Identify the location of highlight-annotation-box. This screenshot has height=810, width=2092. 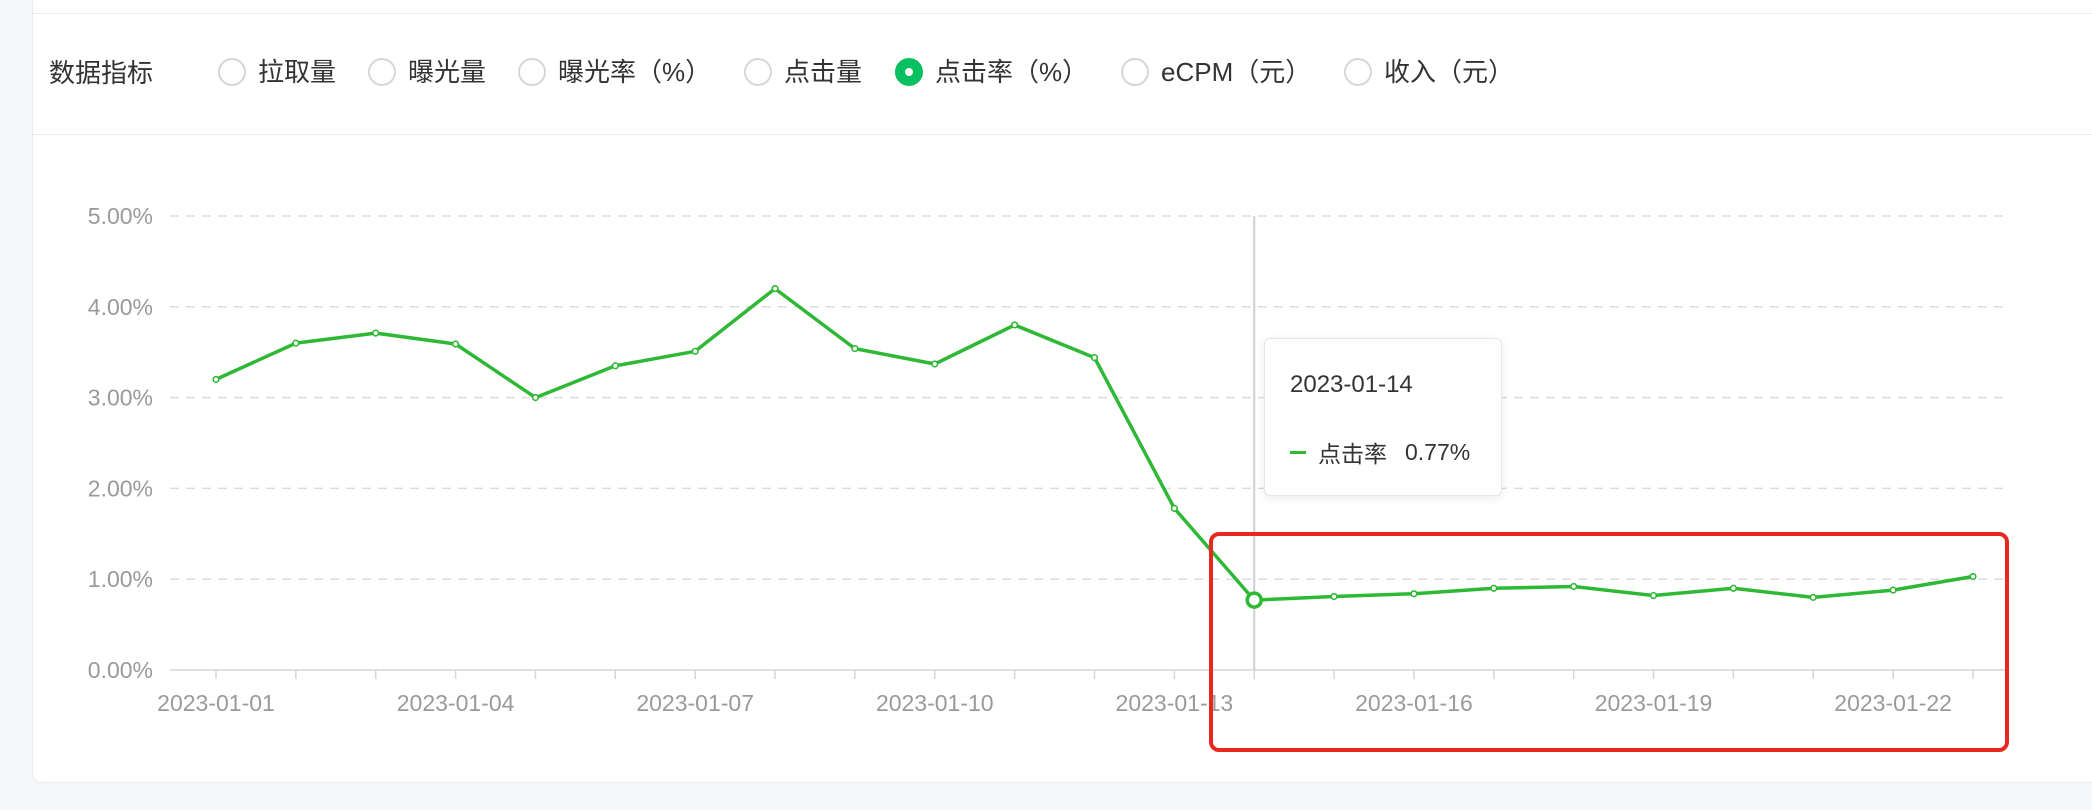
(1609, 642).